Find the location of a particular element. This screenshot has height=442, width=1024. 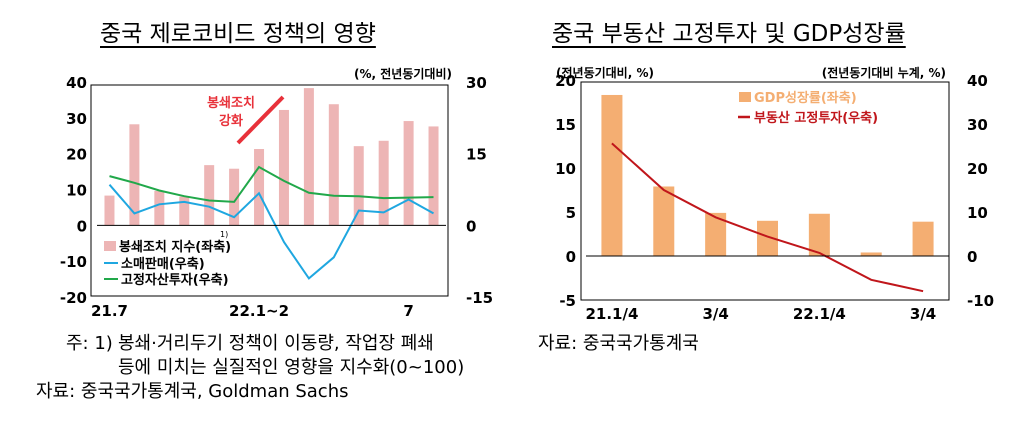

right-left-unit-label: (전년동기대비, %) is located at coordinates (605, 72).